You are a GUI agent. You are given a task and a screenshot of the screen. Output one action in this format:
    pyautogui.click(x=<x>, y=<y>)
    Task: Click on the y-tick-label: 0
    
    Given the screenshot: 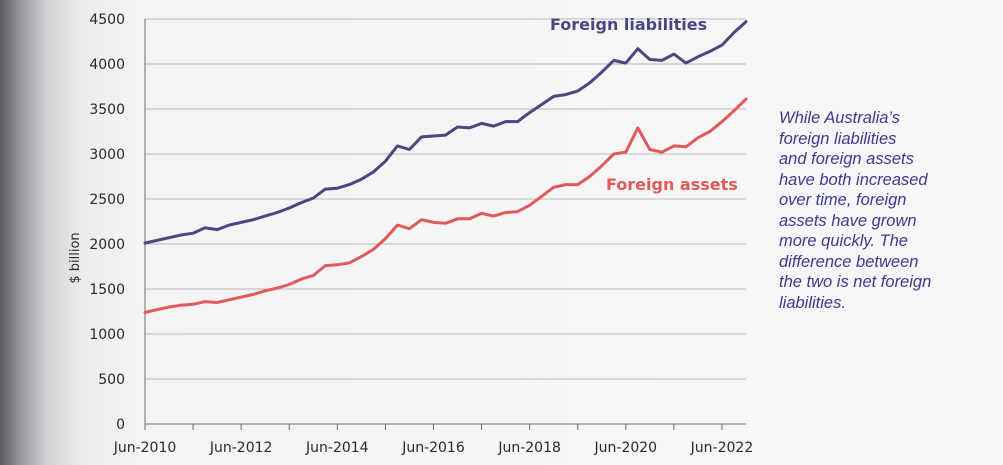 What is the action you would take?
    pyautogui.click(x=120, y=425)
    